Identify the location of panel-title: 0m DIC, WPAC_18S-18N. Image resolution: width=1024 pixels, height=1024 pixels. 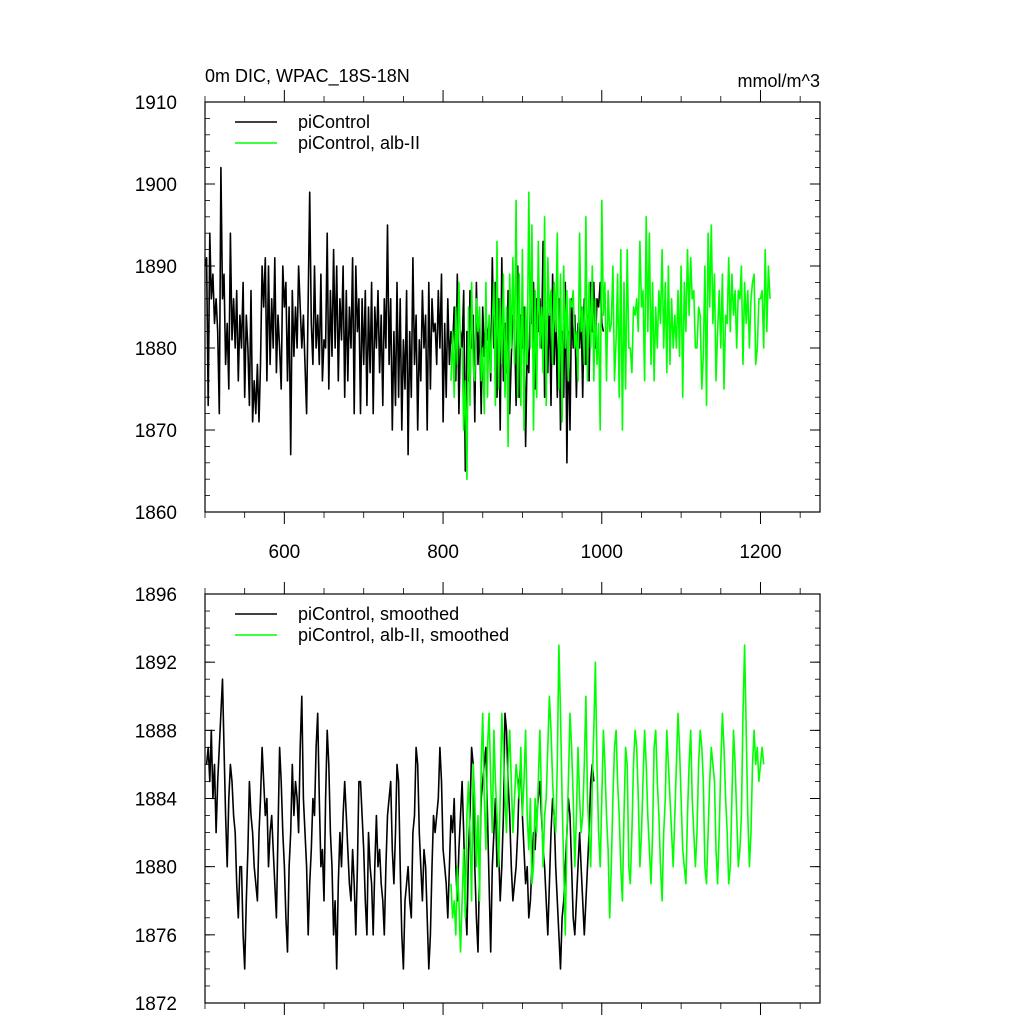
(307, 76).